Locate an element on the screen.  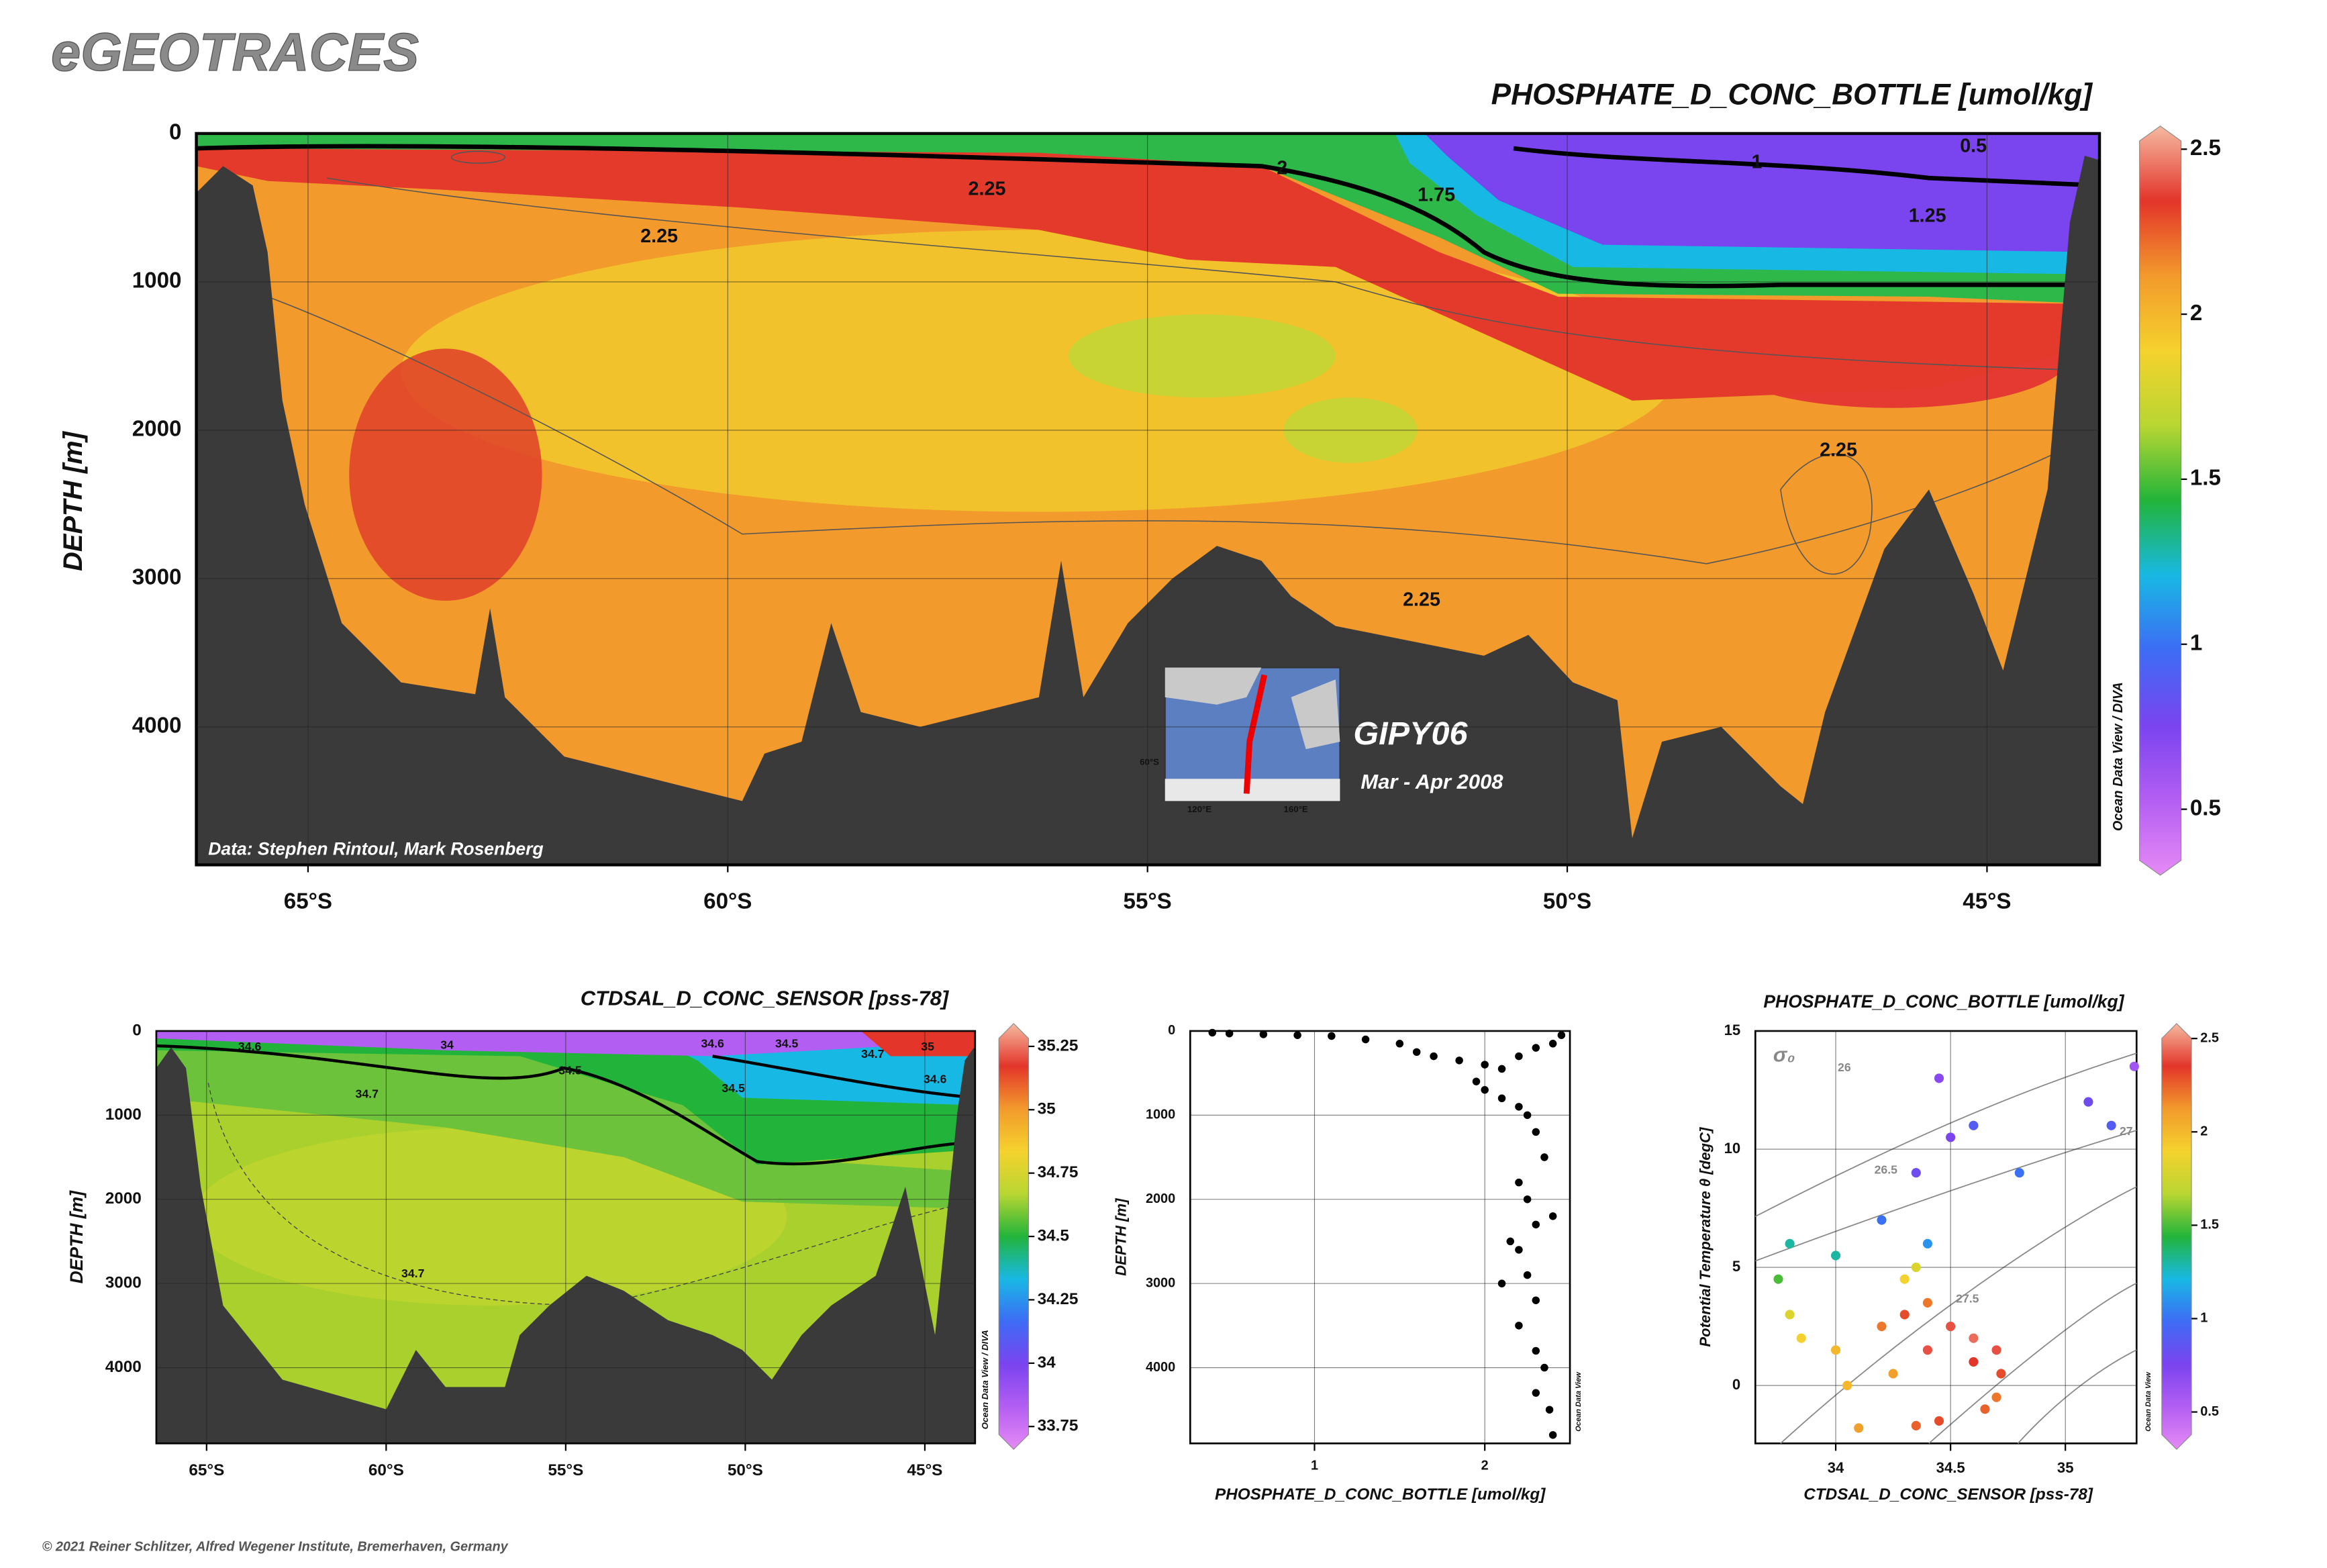
colorbar-tick-label: 34.75 is located at coordinates (1058, 1172).